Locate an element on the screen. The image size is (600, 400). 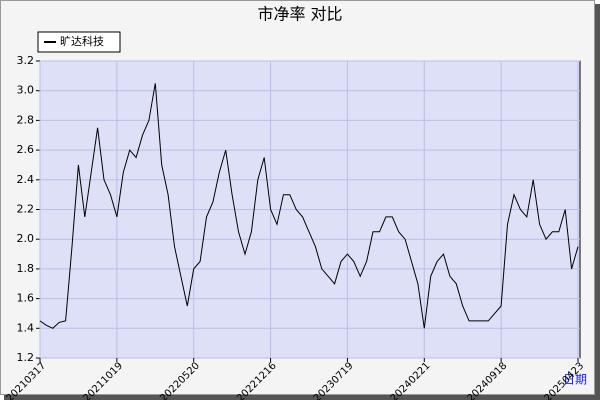
y-tick-label: 3.0 is located at coordinates (26, 90).